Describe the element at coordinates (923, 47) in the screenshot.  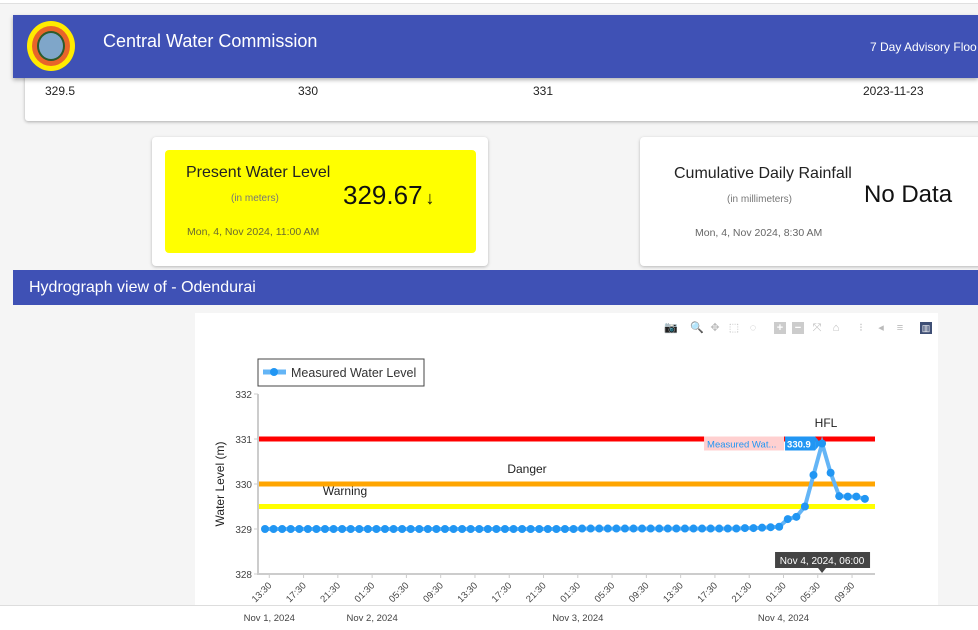
I see `advisory-link: 7 Day Advisory Floo` at that location.